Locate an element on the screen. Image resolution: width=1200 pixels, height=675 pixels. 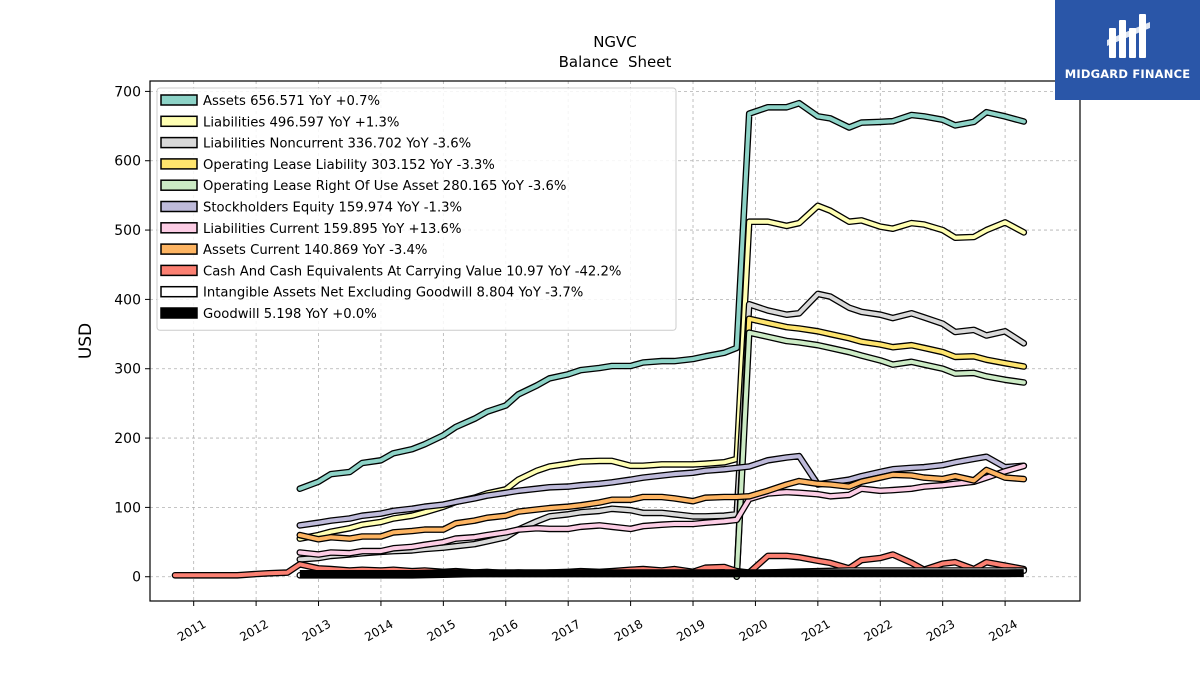
x-tick-label: 2024 is located at coordinates (1002, 630).